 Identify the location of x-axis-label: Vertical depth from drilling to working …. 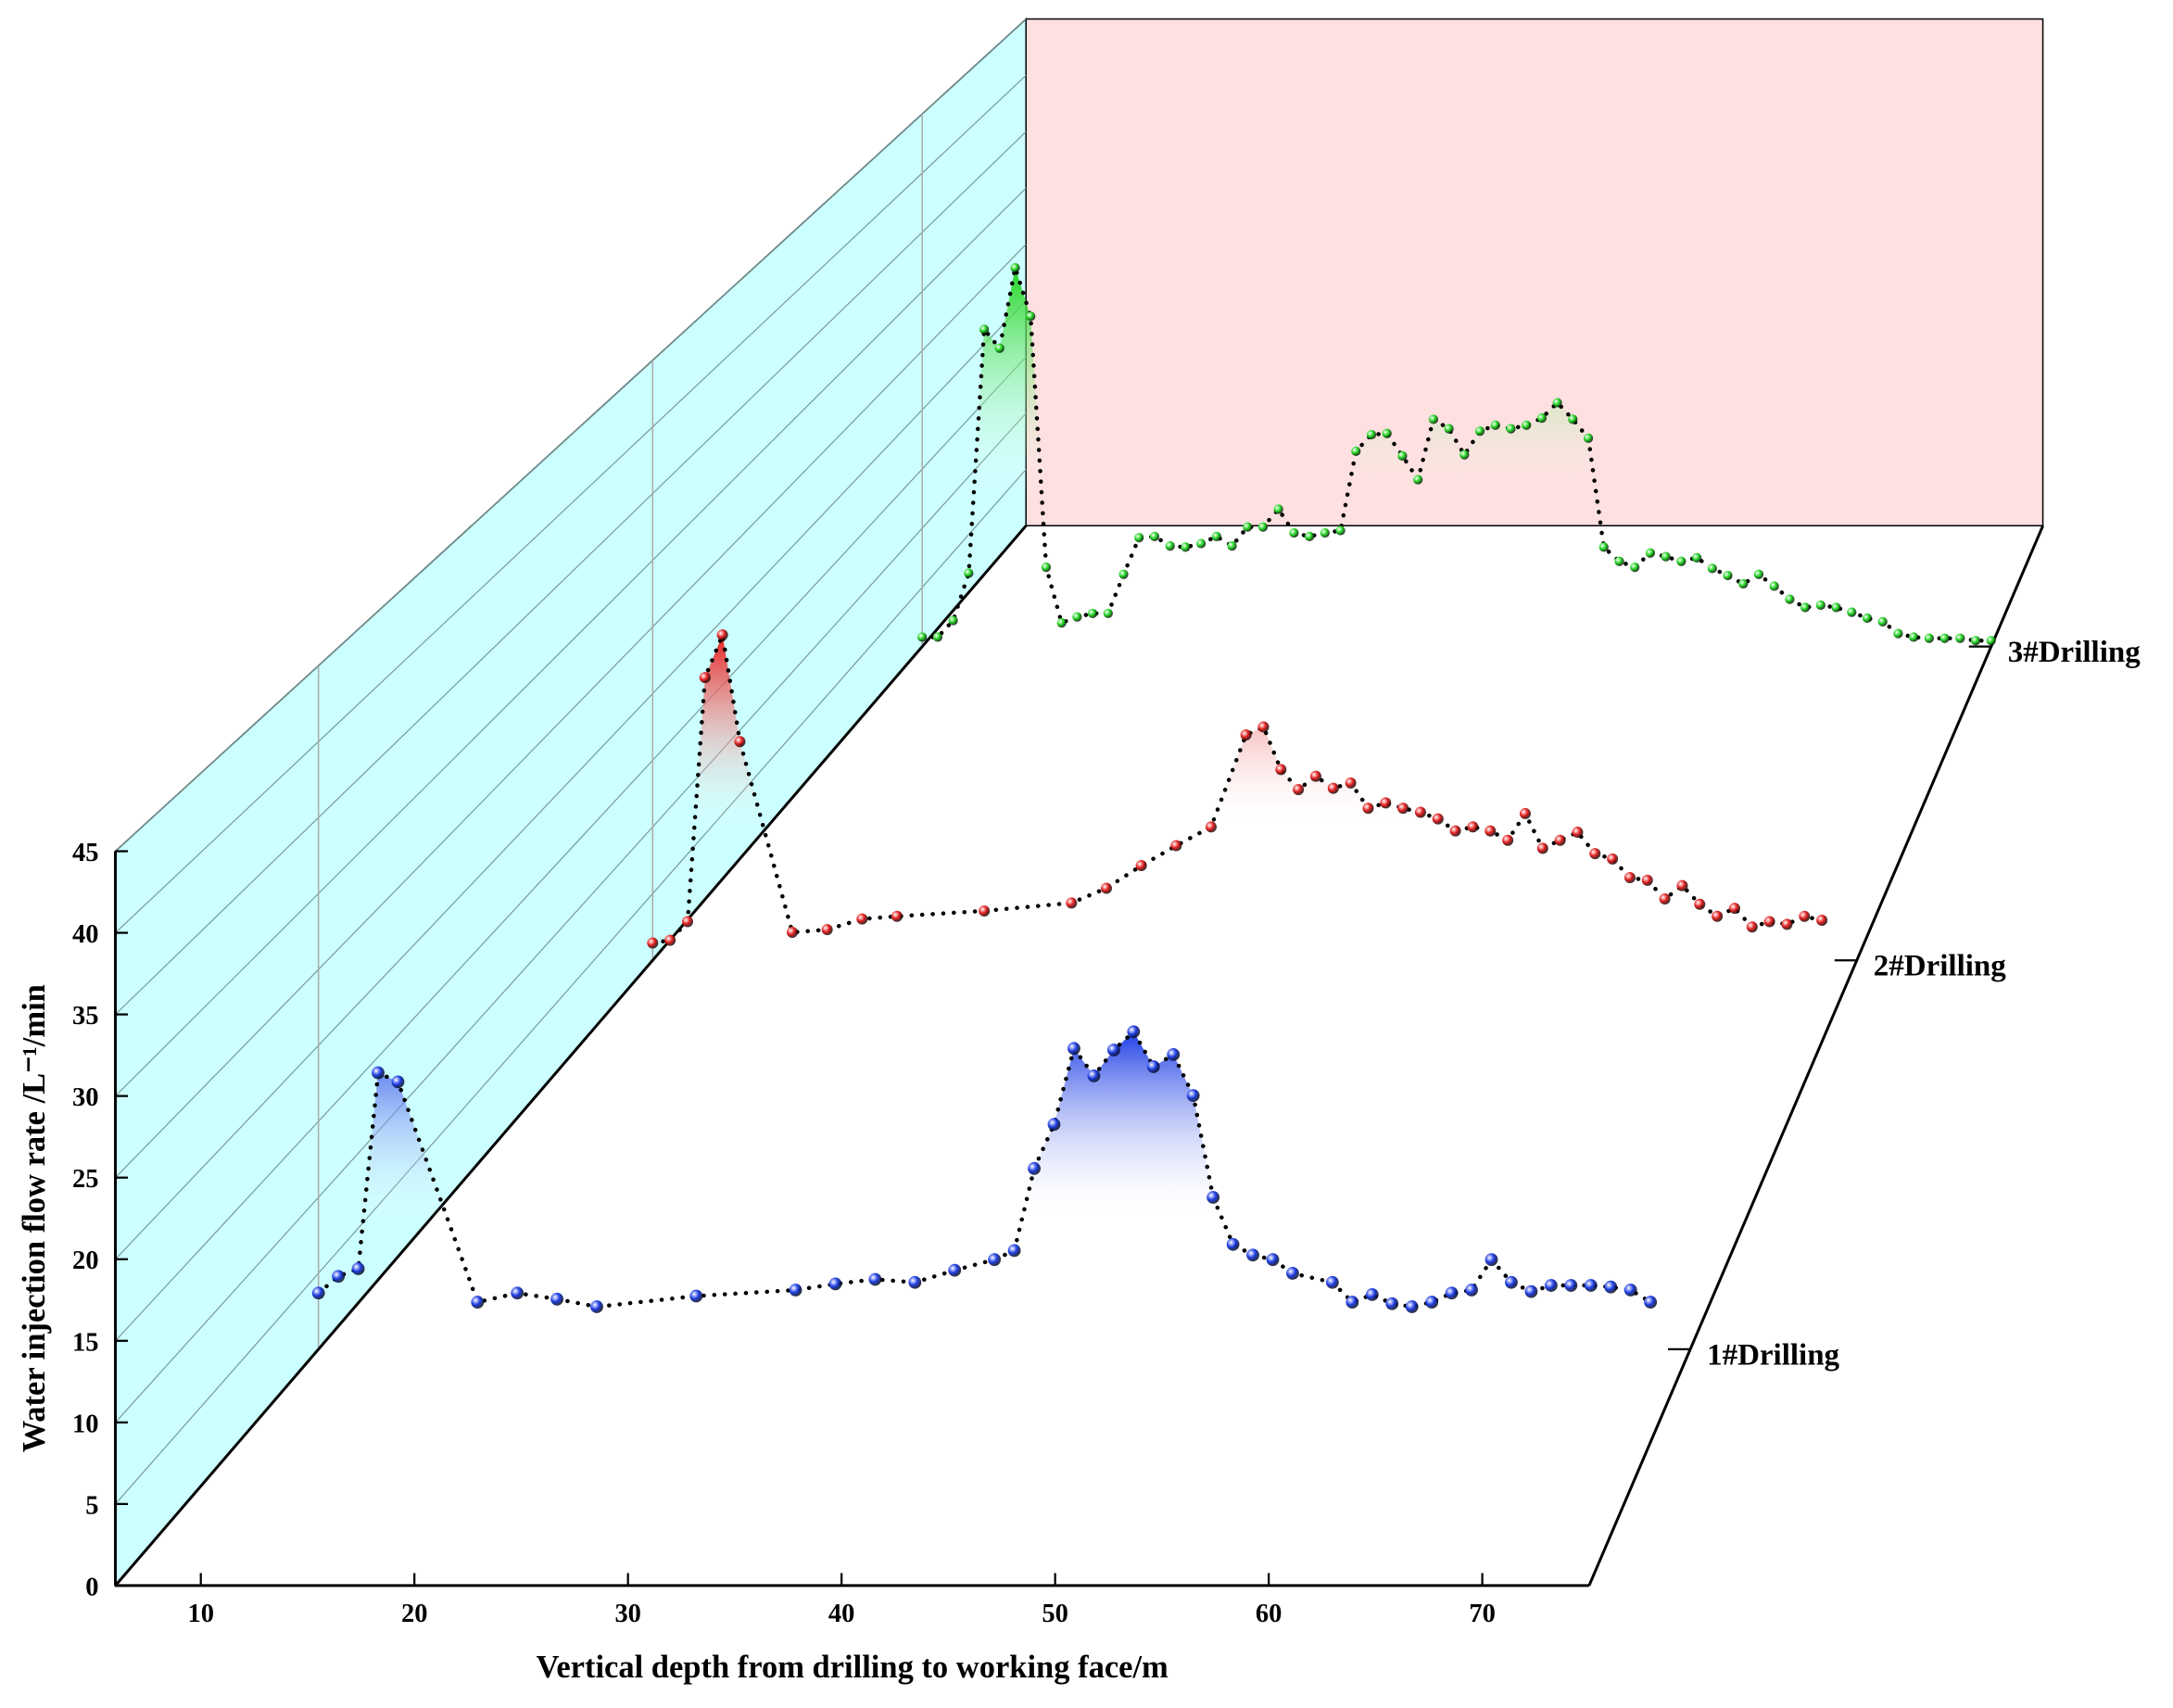
(853, 1667).